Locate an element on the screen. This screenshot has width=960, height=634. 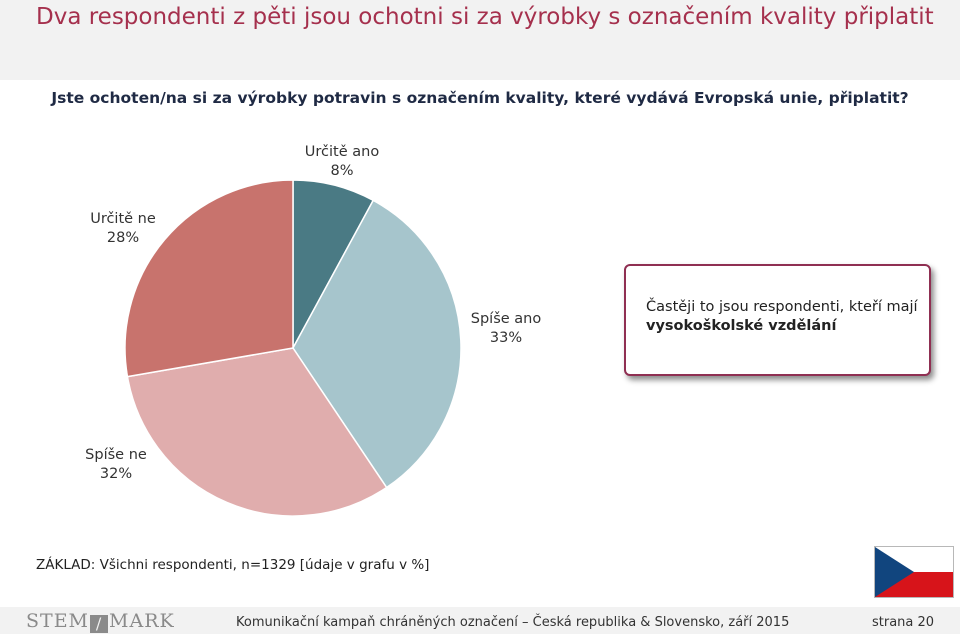
slice-label-name: Spíše ne is located at coordinates (116, 455).